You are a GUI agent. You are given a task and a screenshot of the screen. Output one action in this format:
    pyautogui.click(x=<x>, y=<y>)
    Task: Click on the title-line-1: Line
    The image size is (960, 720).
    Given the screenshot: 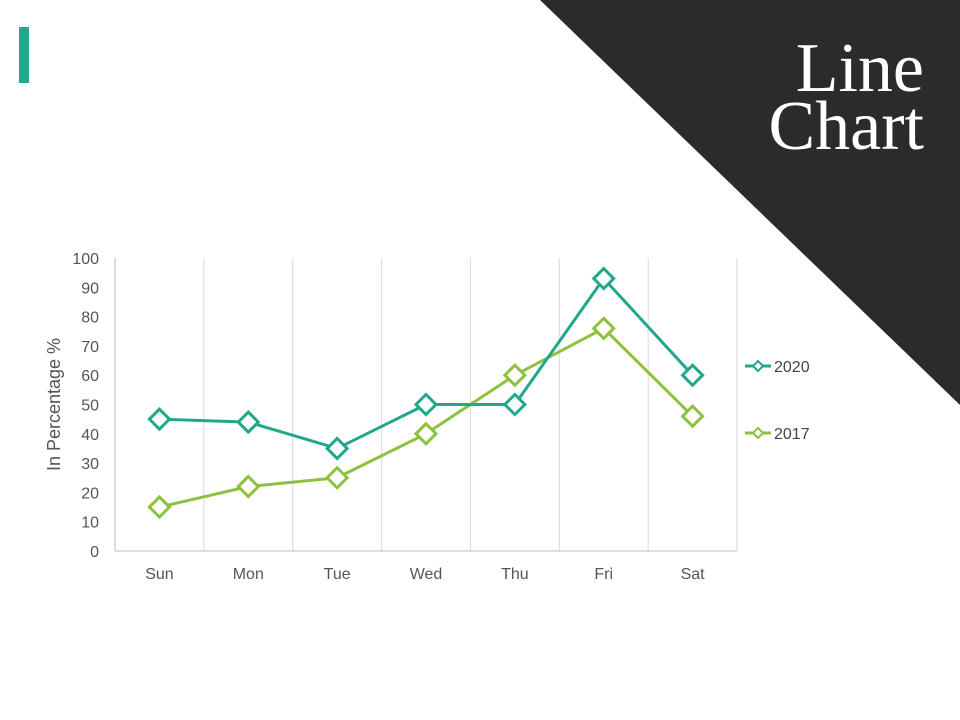 What is the action you would take?
    pyautogui.click(x=859, y=68)
    